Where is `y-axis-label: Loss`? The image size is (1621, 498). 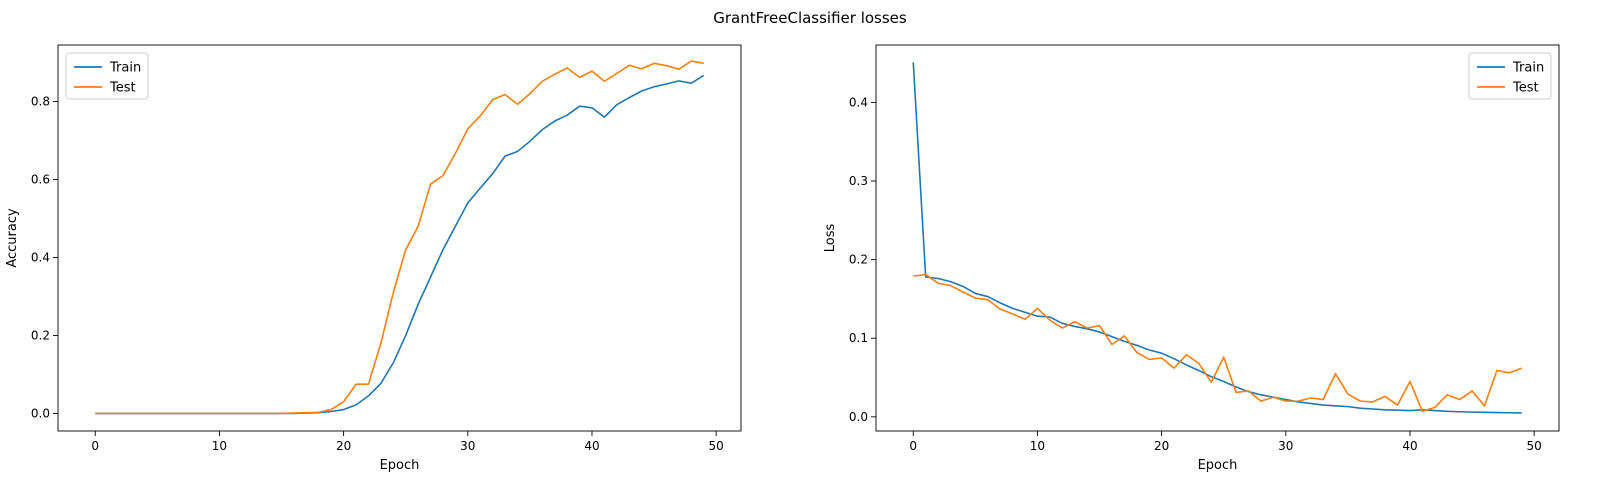
y-axis-label: Loss is located at coordinates (830, 238).